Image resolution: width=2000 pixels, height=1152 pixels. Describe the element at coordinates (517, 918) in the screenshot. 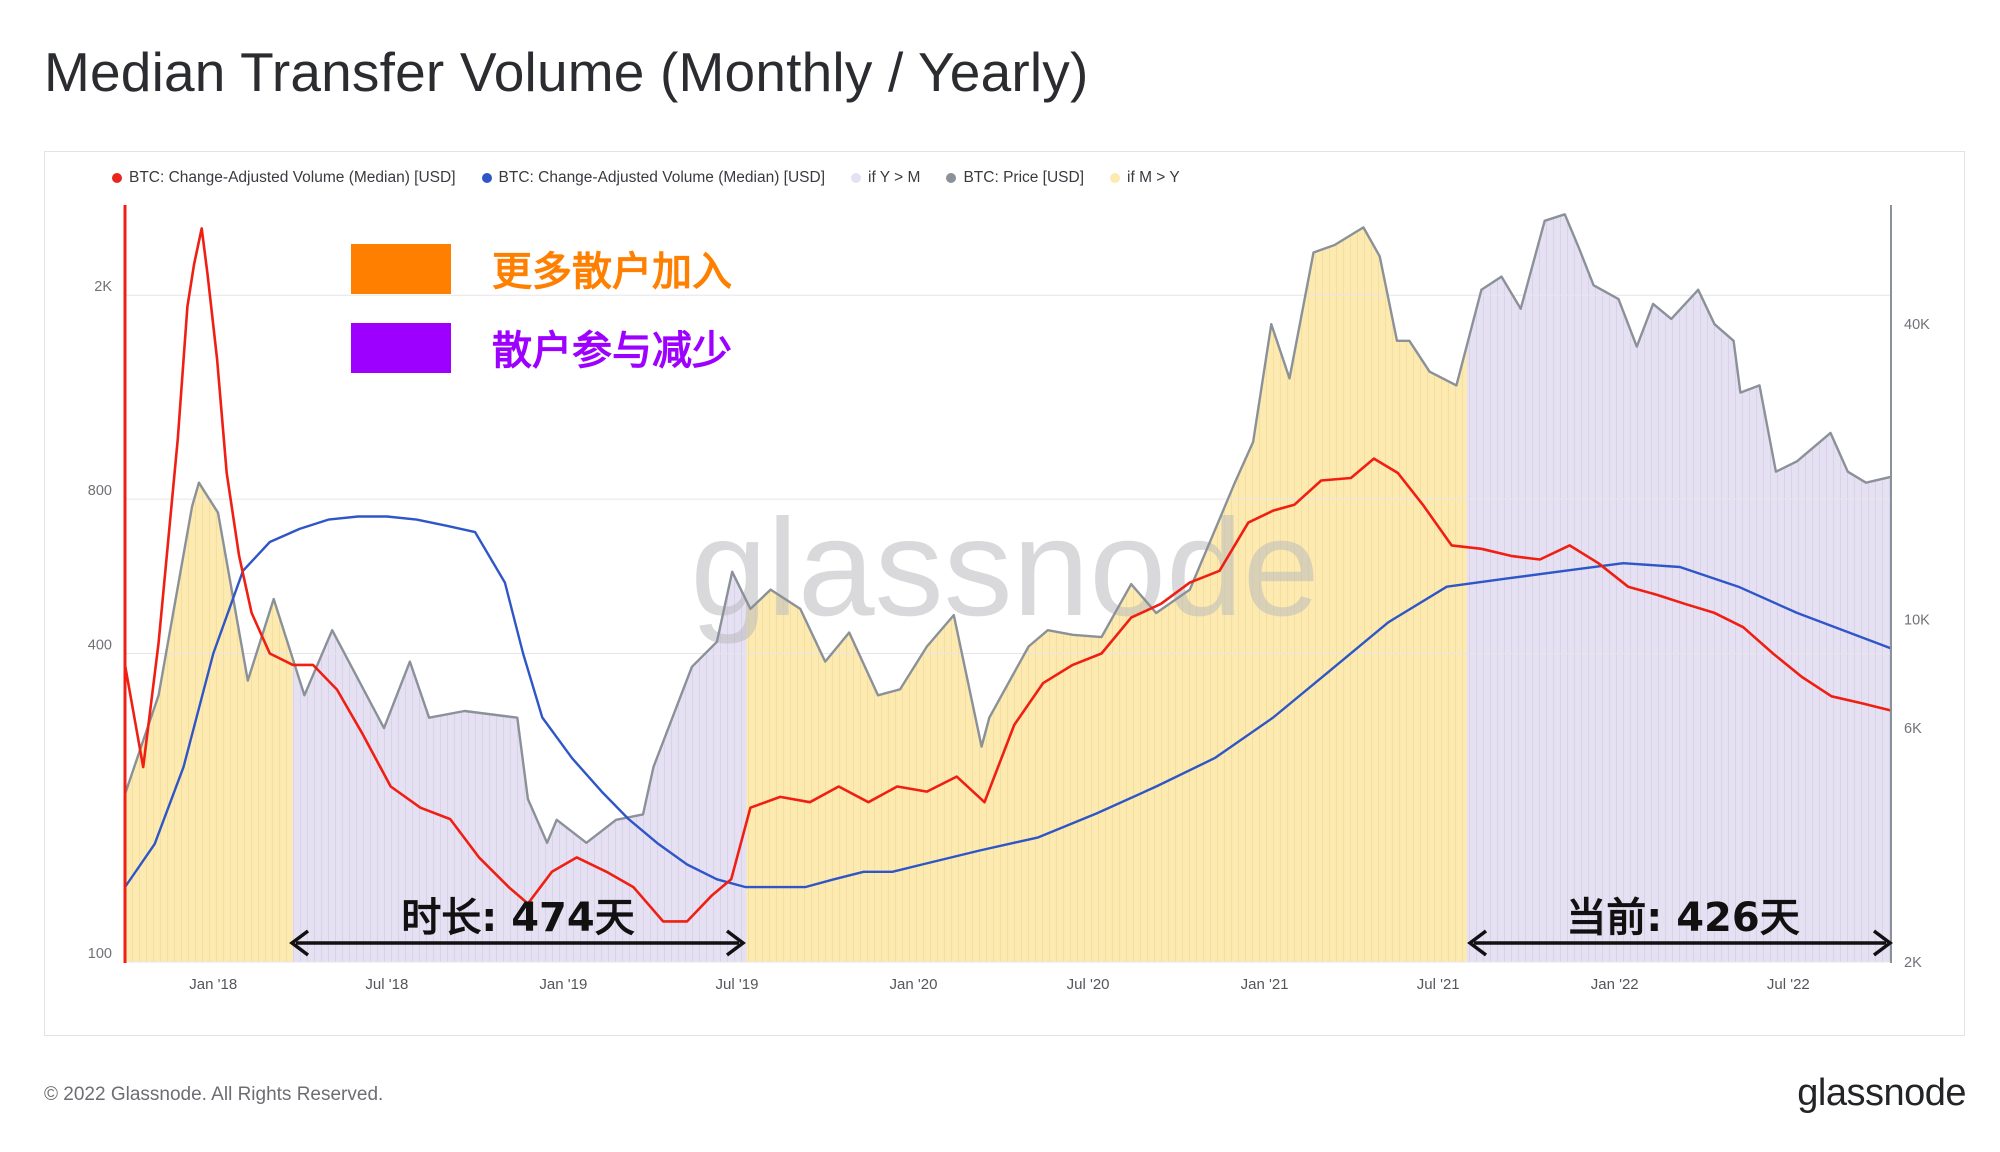

I see `duration-label: 时长: 474天` at that location.